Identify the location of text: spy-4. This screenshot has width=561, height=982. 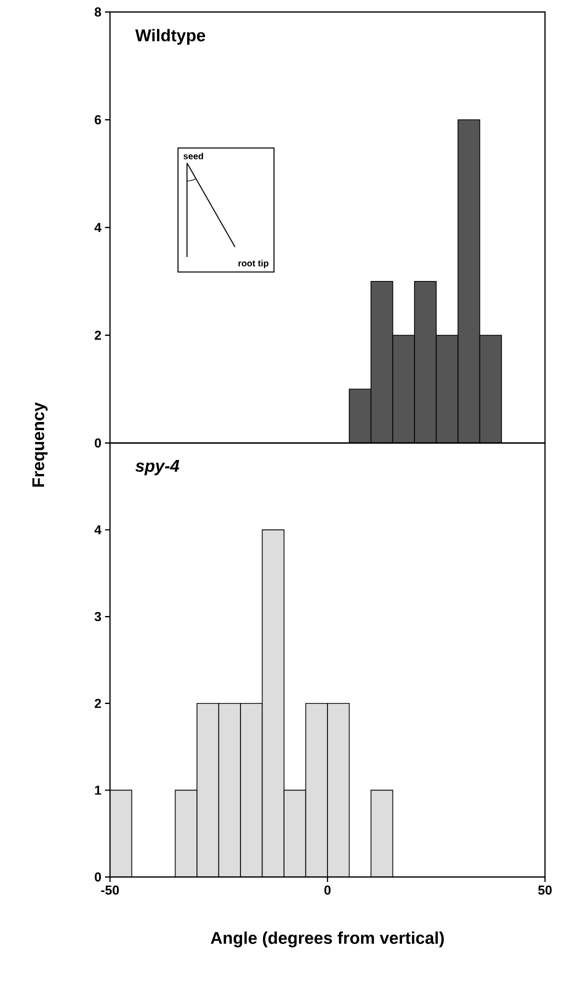
(157, 468).